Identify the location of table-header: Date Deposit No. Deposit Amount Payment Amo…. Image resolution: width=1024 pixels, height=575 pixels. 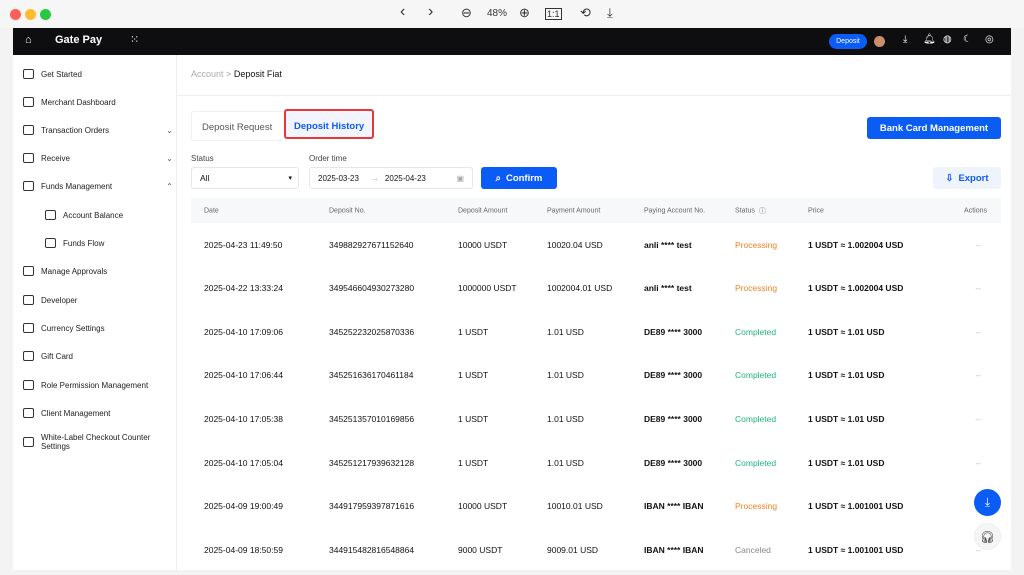
(596, 210).